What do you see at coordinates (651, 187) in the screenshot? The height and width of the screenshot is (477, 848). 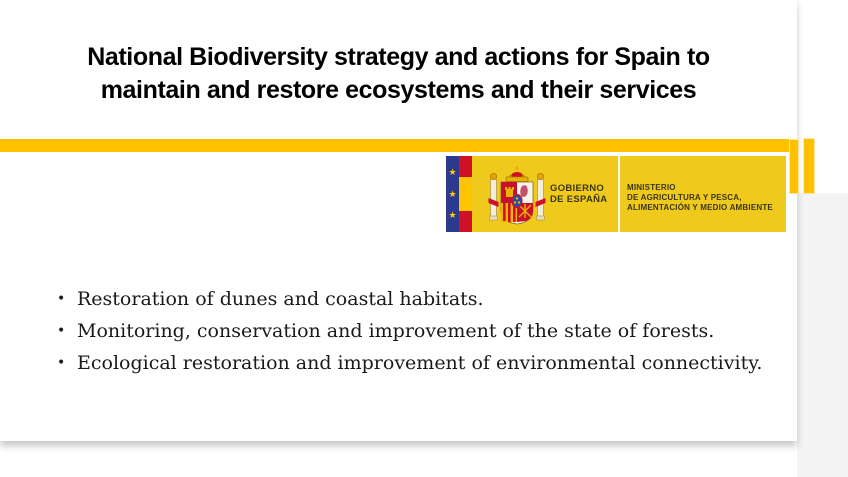 I see `ministry-line1: MINISTERIO` at bounding box center [651, 187].